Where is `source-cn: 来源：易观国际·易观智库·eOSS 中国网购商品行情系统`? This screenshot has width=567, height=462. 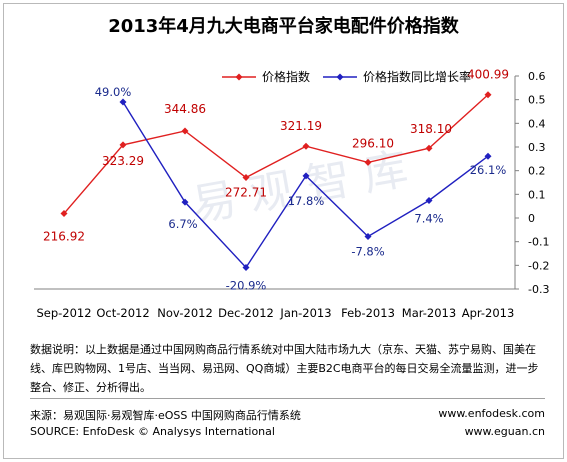 source-cn: 来源：易观国际·易观智库·eOSS 中国网购商品行情系统 is located at coordinates (165, 415).